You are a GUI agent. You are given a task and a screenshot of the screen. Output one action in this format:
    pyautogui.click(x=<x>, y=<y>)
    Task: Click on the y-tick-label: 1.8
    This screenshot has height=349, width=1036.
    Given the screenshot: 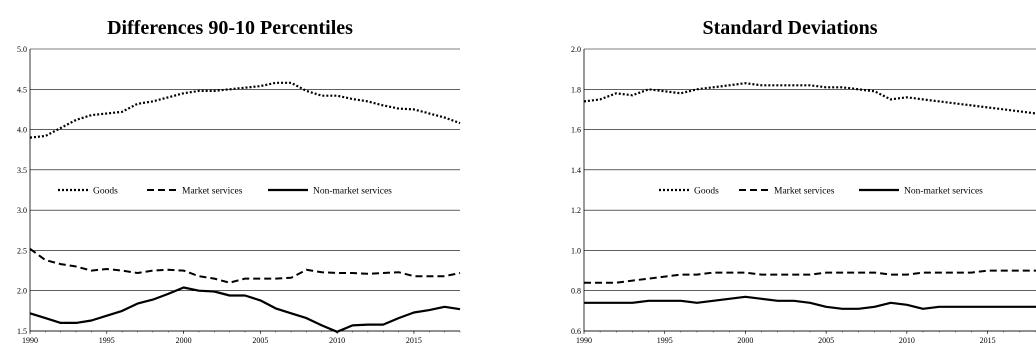 What is the action you would take?
    pyautogui.click(x=576, y=89)
    